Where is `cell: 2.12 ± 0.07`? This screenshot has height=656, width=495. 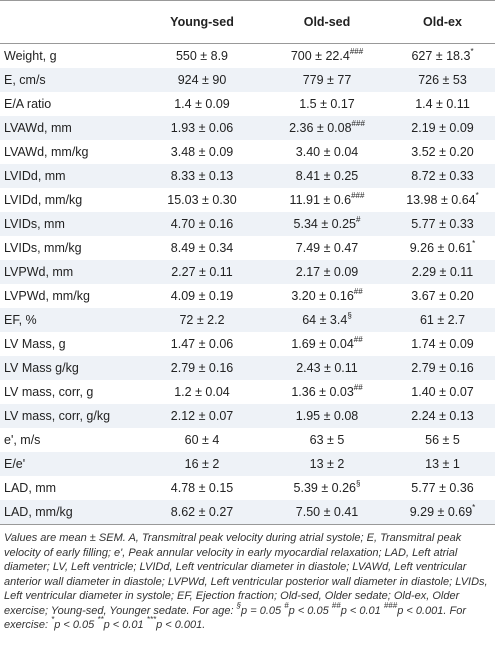
cell: 2.12 ± 0.07 is located at coordinates (202, 416).